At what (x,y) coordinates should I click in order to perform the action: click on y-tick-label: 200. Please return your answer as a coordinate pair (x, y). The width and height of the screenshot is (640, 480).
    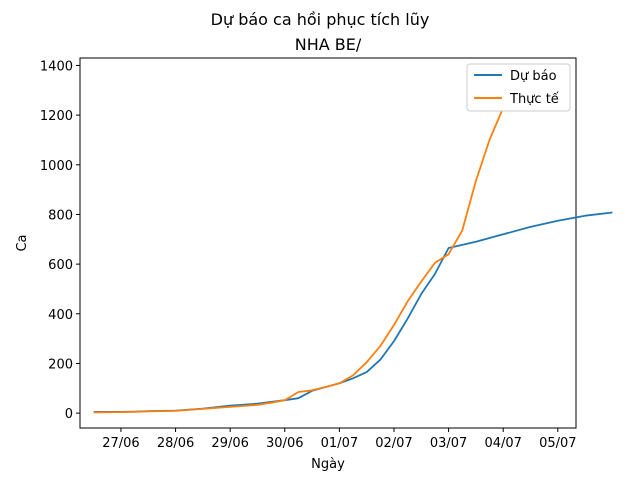
    Looking at the image, I should click on (60, 364).